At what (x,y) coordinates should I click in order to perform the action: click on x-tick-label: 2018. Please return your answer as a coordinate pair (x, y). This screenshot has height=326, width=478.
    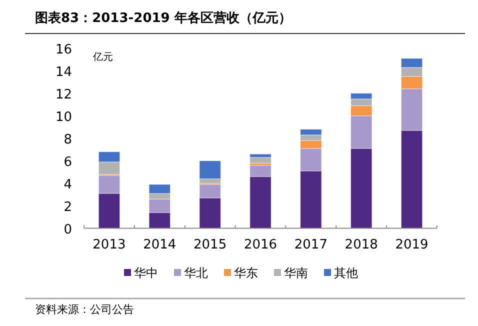
    Looking at the image, I should click on (361, 244).